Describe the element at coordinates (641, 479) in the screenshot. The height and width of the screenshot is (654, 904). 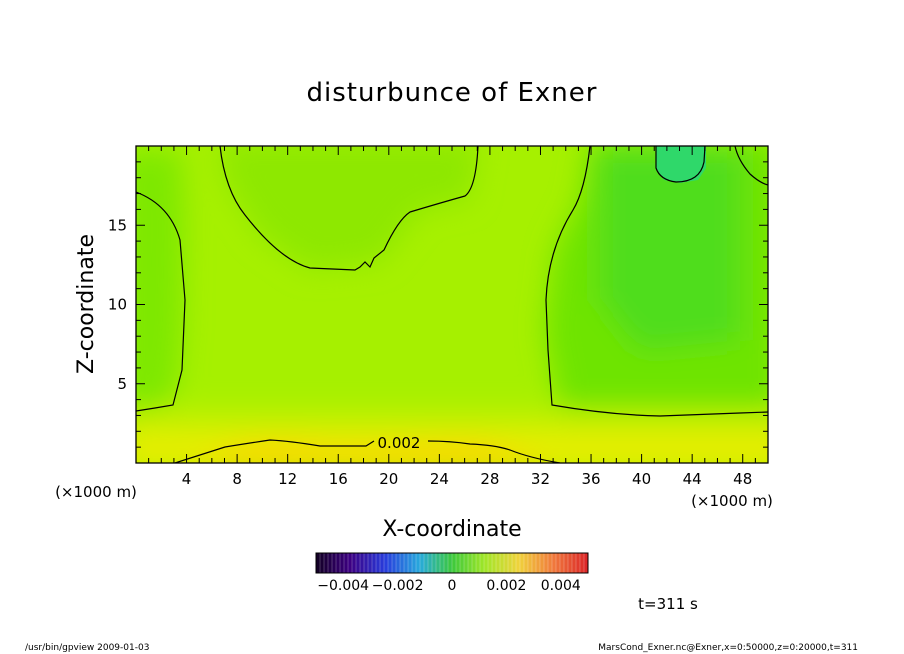
I see `x-tick-label: 40` at that location.